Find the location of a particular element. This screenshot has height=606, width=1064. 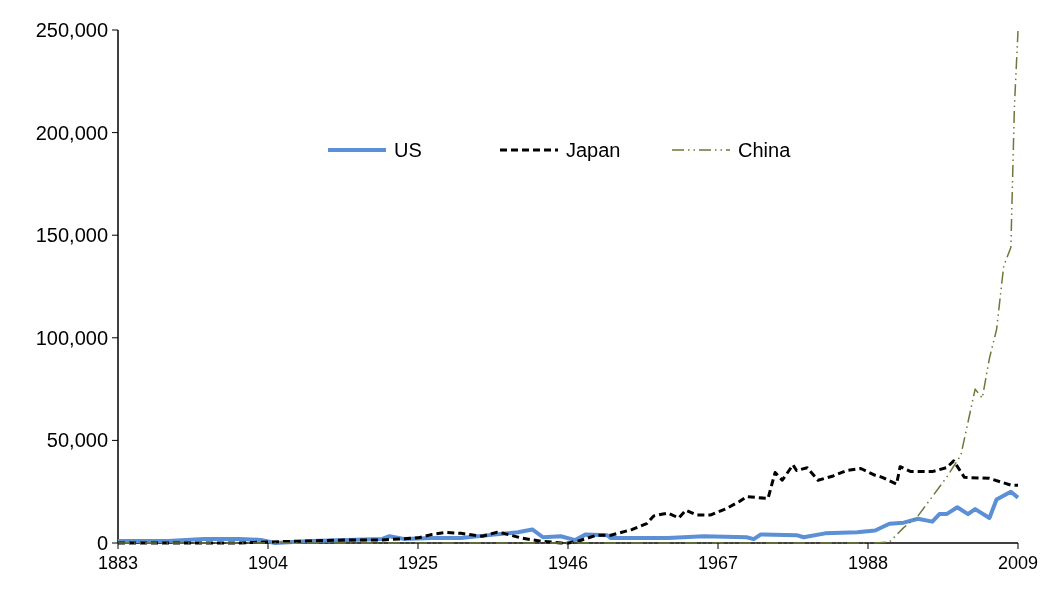

x-tick-label: 1925 is located at coordinates (418, 563).